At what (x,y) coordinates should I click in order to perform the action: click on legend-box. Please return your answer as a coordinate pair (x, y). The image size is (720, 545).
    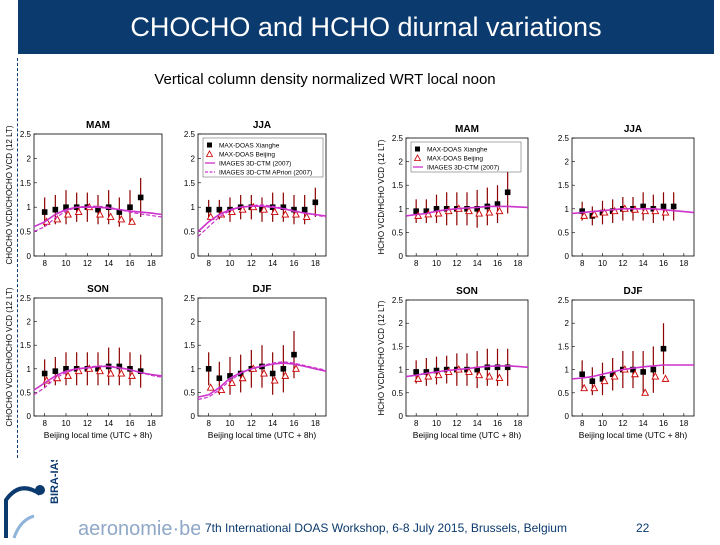
    Looking at the image, I should click on (263, 157).